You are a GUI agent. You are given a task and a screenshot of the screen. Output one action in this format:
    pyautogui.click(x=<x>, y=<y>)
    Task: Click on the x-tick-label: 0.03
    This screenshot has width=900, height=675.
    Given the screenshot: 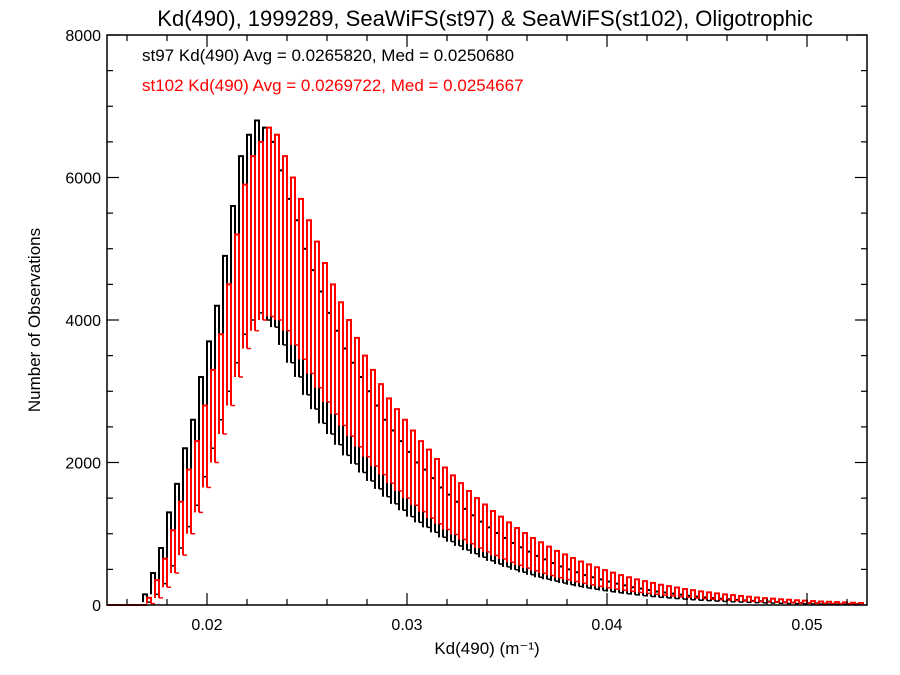 What is the action you would take?
    pyautogui.click(x=406, y=625)
    